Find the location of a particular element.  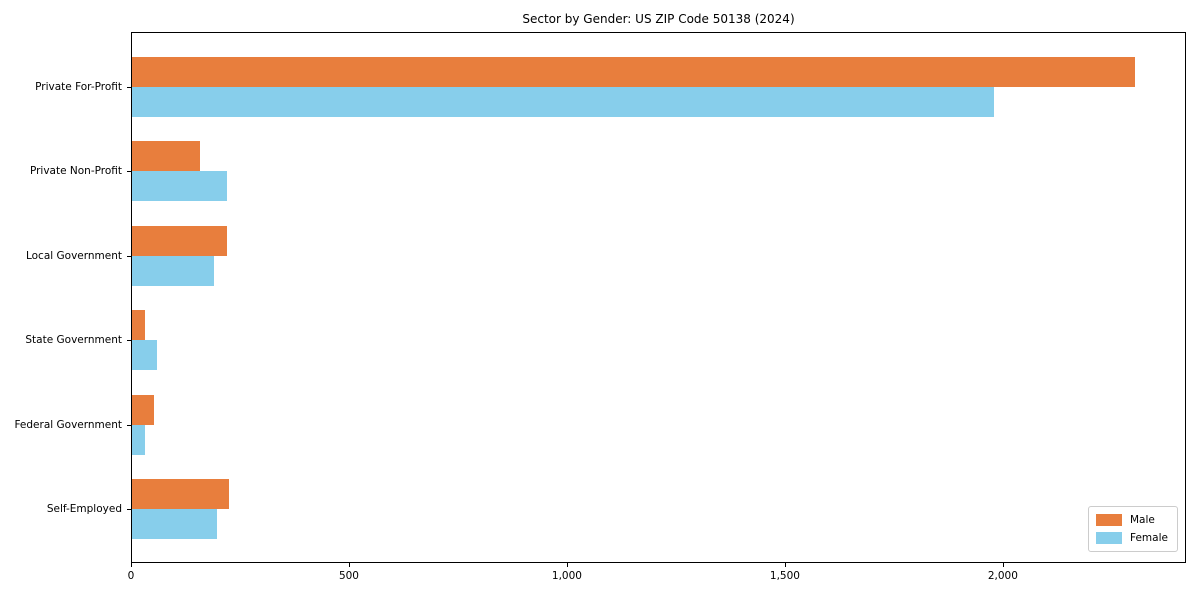

y-axis-tick-federal-government is located at coordinates (129, 425).